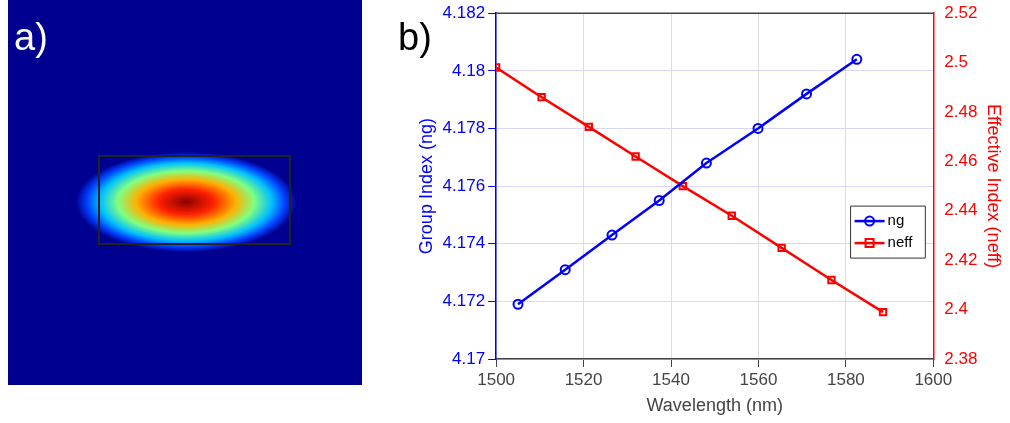 This screenshot has width=1010, height=423. I want to click on y-tick-label: 4.18, so click(469, 70).